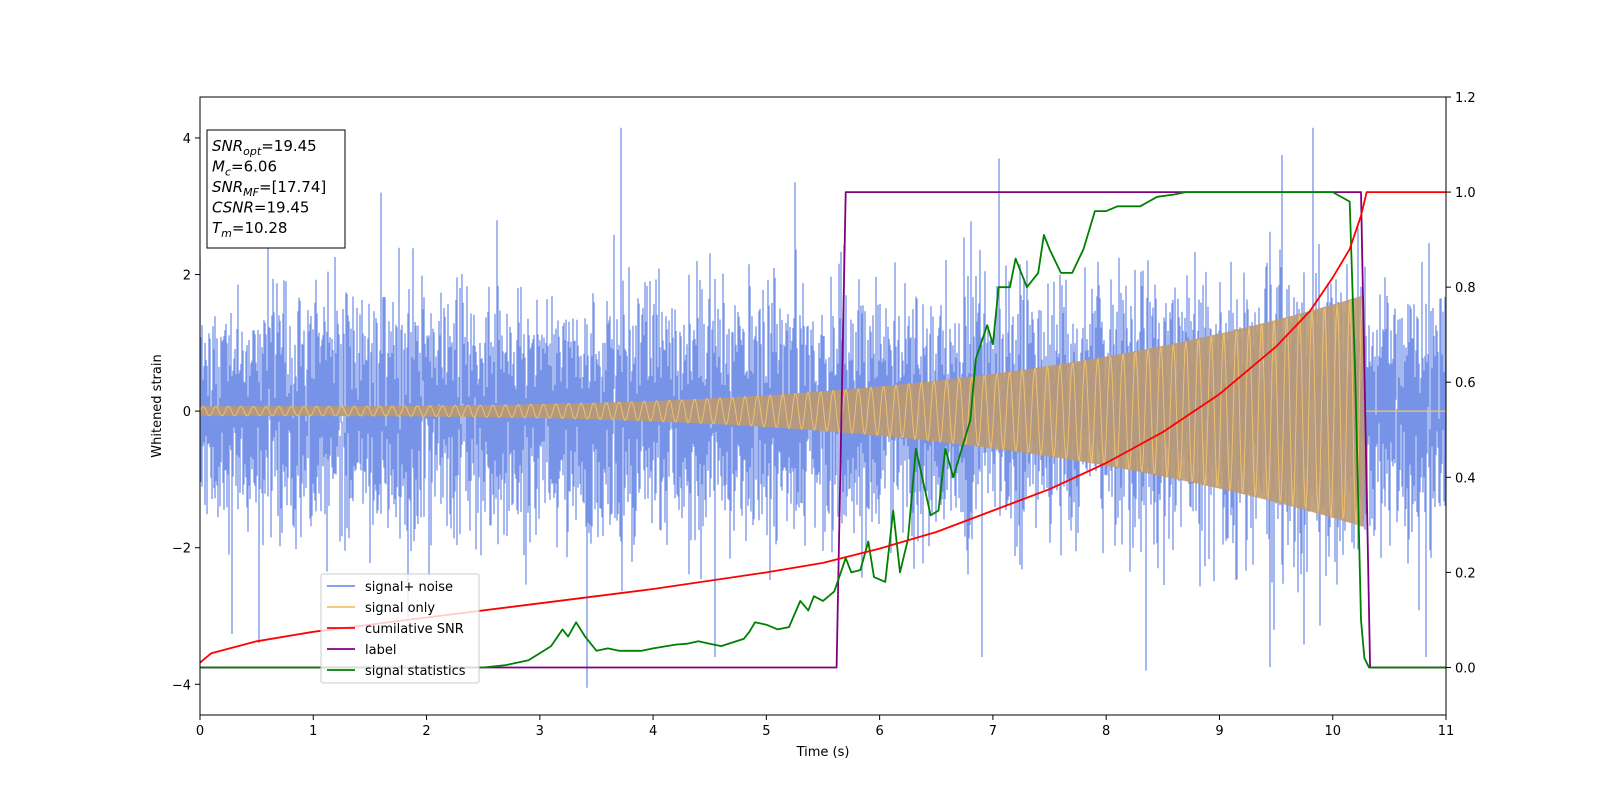 This screenshot has width=1600, height=800. What do you see at coordinates (1465, 383) in the screenshot?
I see `y-right-tick-label: 0.6` at bounding box center [1465, 383].